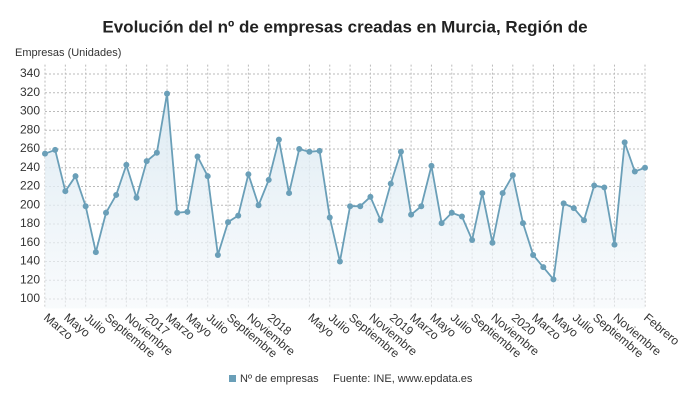 This screenshot has width=690, height=406. I want to click on y-tick-label: 120, so click(30, 279).